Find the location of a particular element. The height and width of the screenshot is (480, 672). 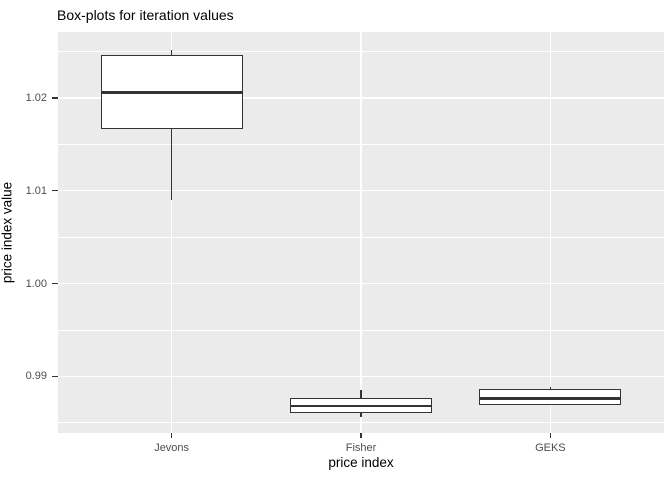

y-tick-label: 1.00 is located at coordinates (36, 283).